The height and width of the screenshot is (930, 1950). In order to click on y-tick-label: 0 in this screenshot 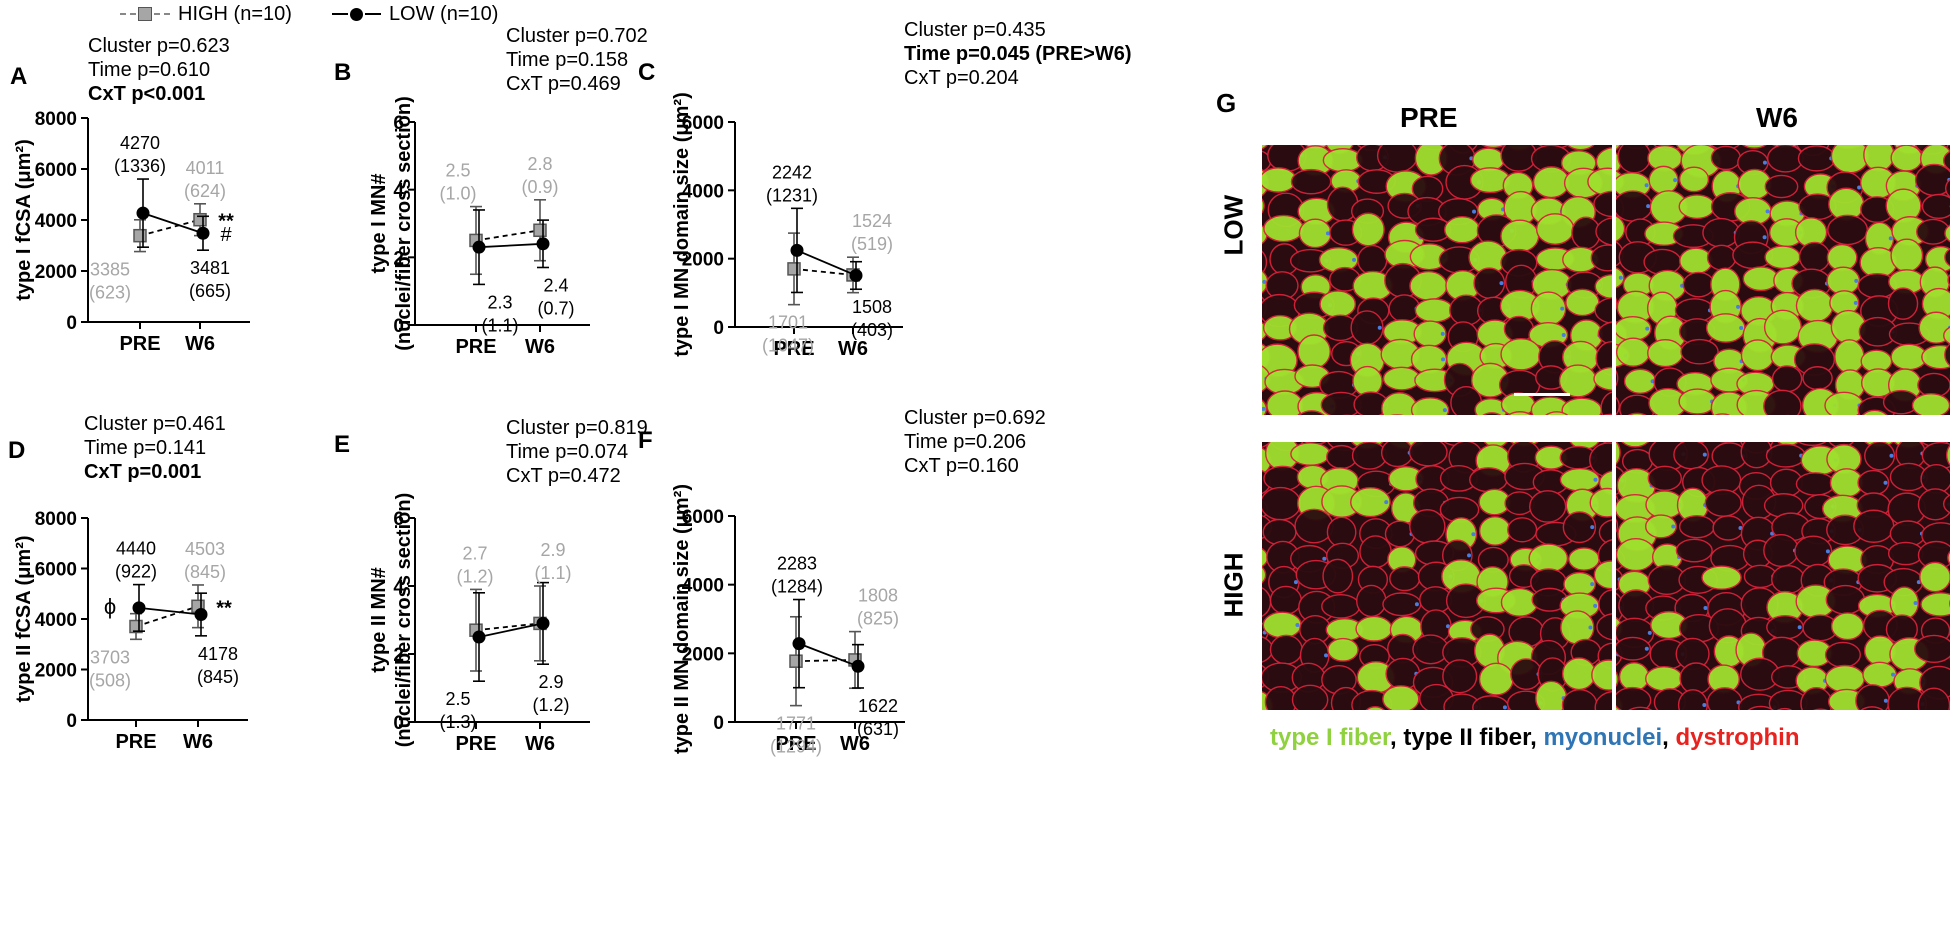, I will do `click(398, 723)`.